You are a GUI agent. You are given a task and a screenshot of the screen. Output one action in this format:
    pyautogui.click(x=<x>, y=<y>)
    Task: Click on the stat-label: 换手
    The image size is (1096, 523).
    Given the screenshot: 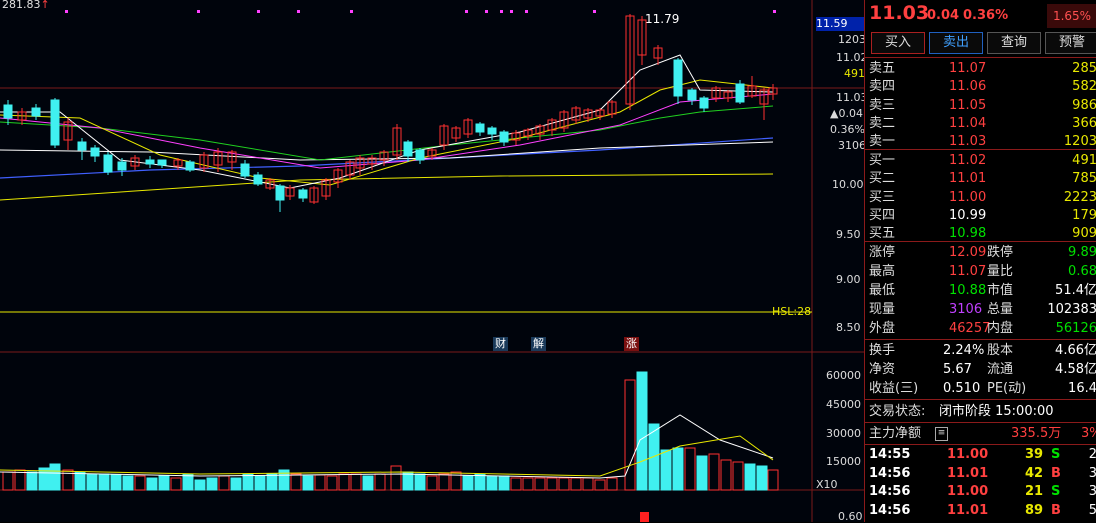 What is the action you would take?
    pyautogui.click(x=882, y=350)
    